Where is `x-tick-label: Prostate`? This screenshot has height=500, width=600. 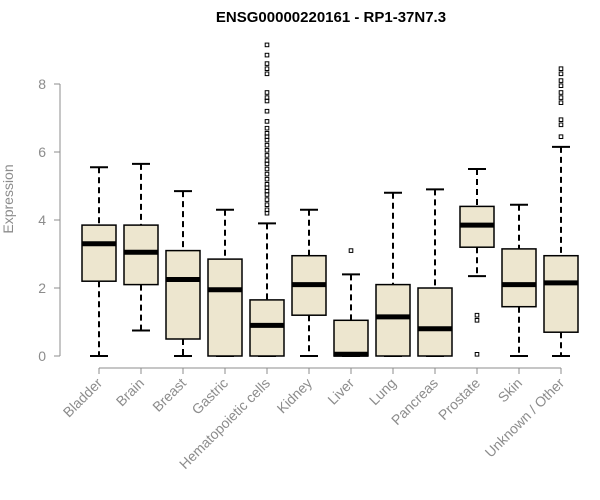
x-tick-label: Prostate is located at coordinates (459, 399).